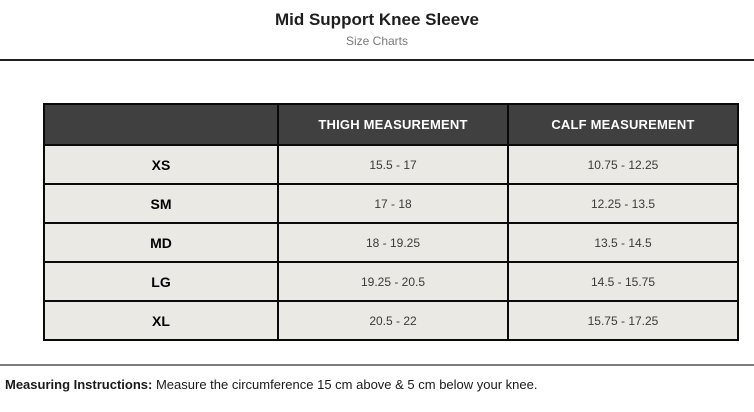  I want to click on table-row: XL 20.5 - 22 15.75 - 17.25, so click(391, 320).